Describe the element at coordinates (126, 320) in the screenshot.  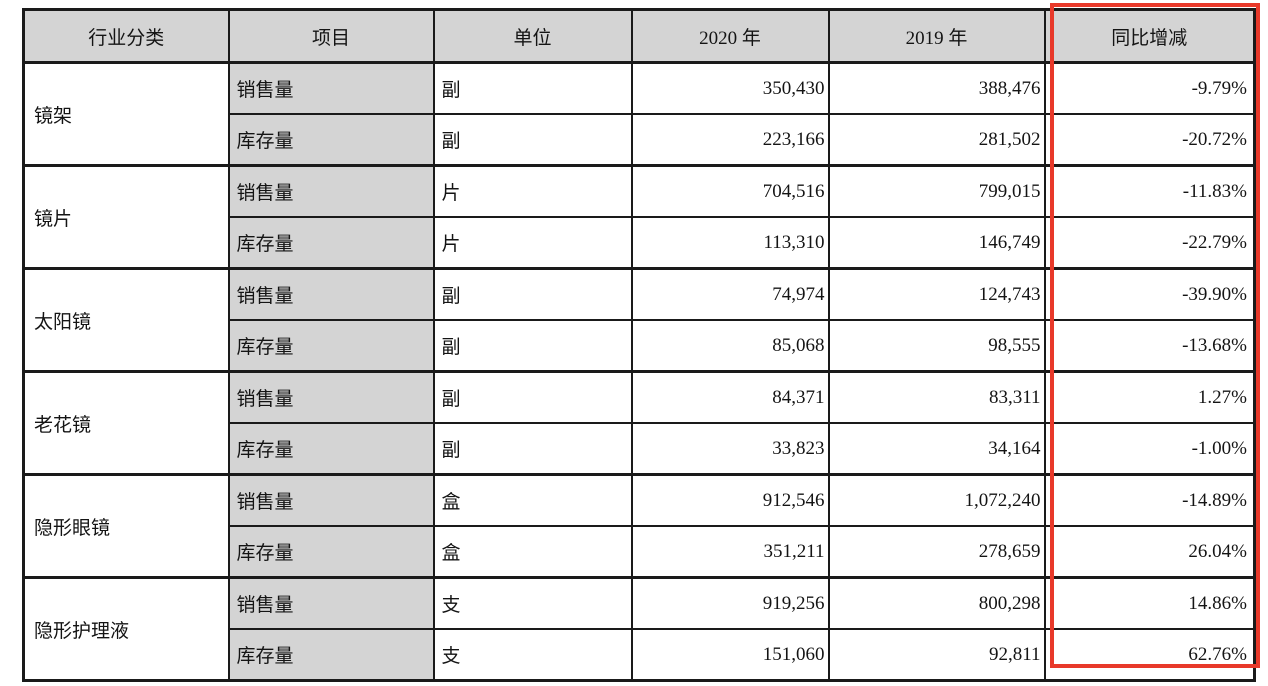
I see `category-cell: 太阳镜` at that location.